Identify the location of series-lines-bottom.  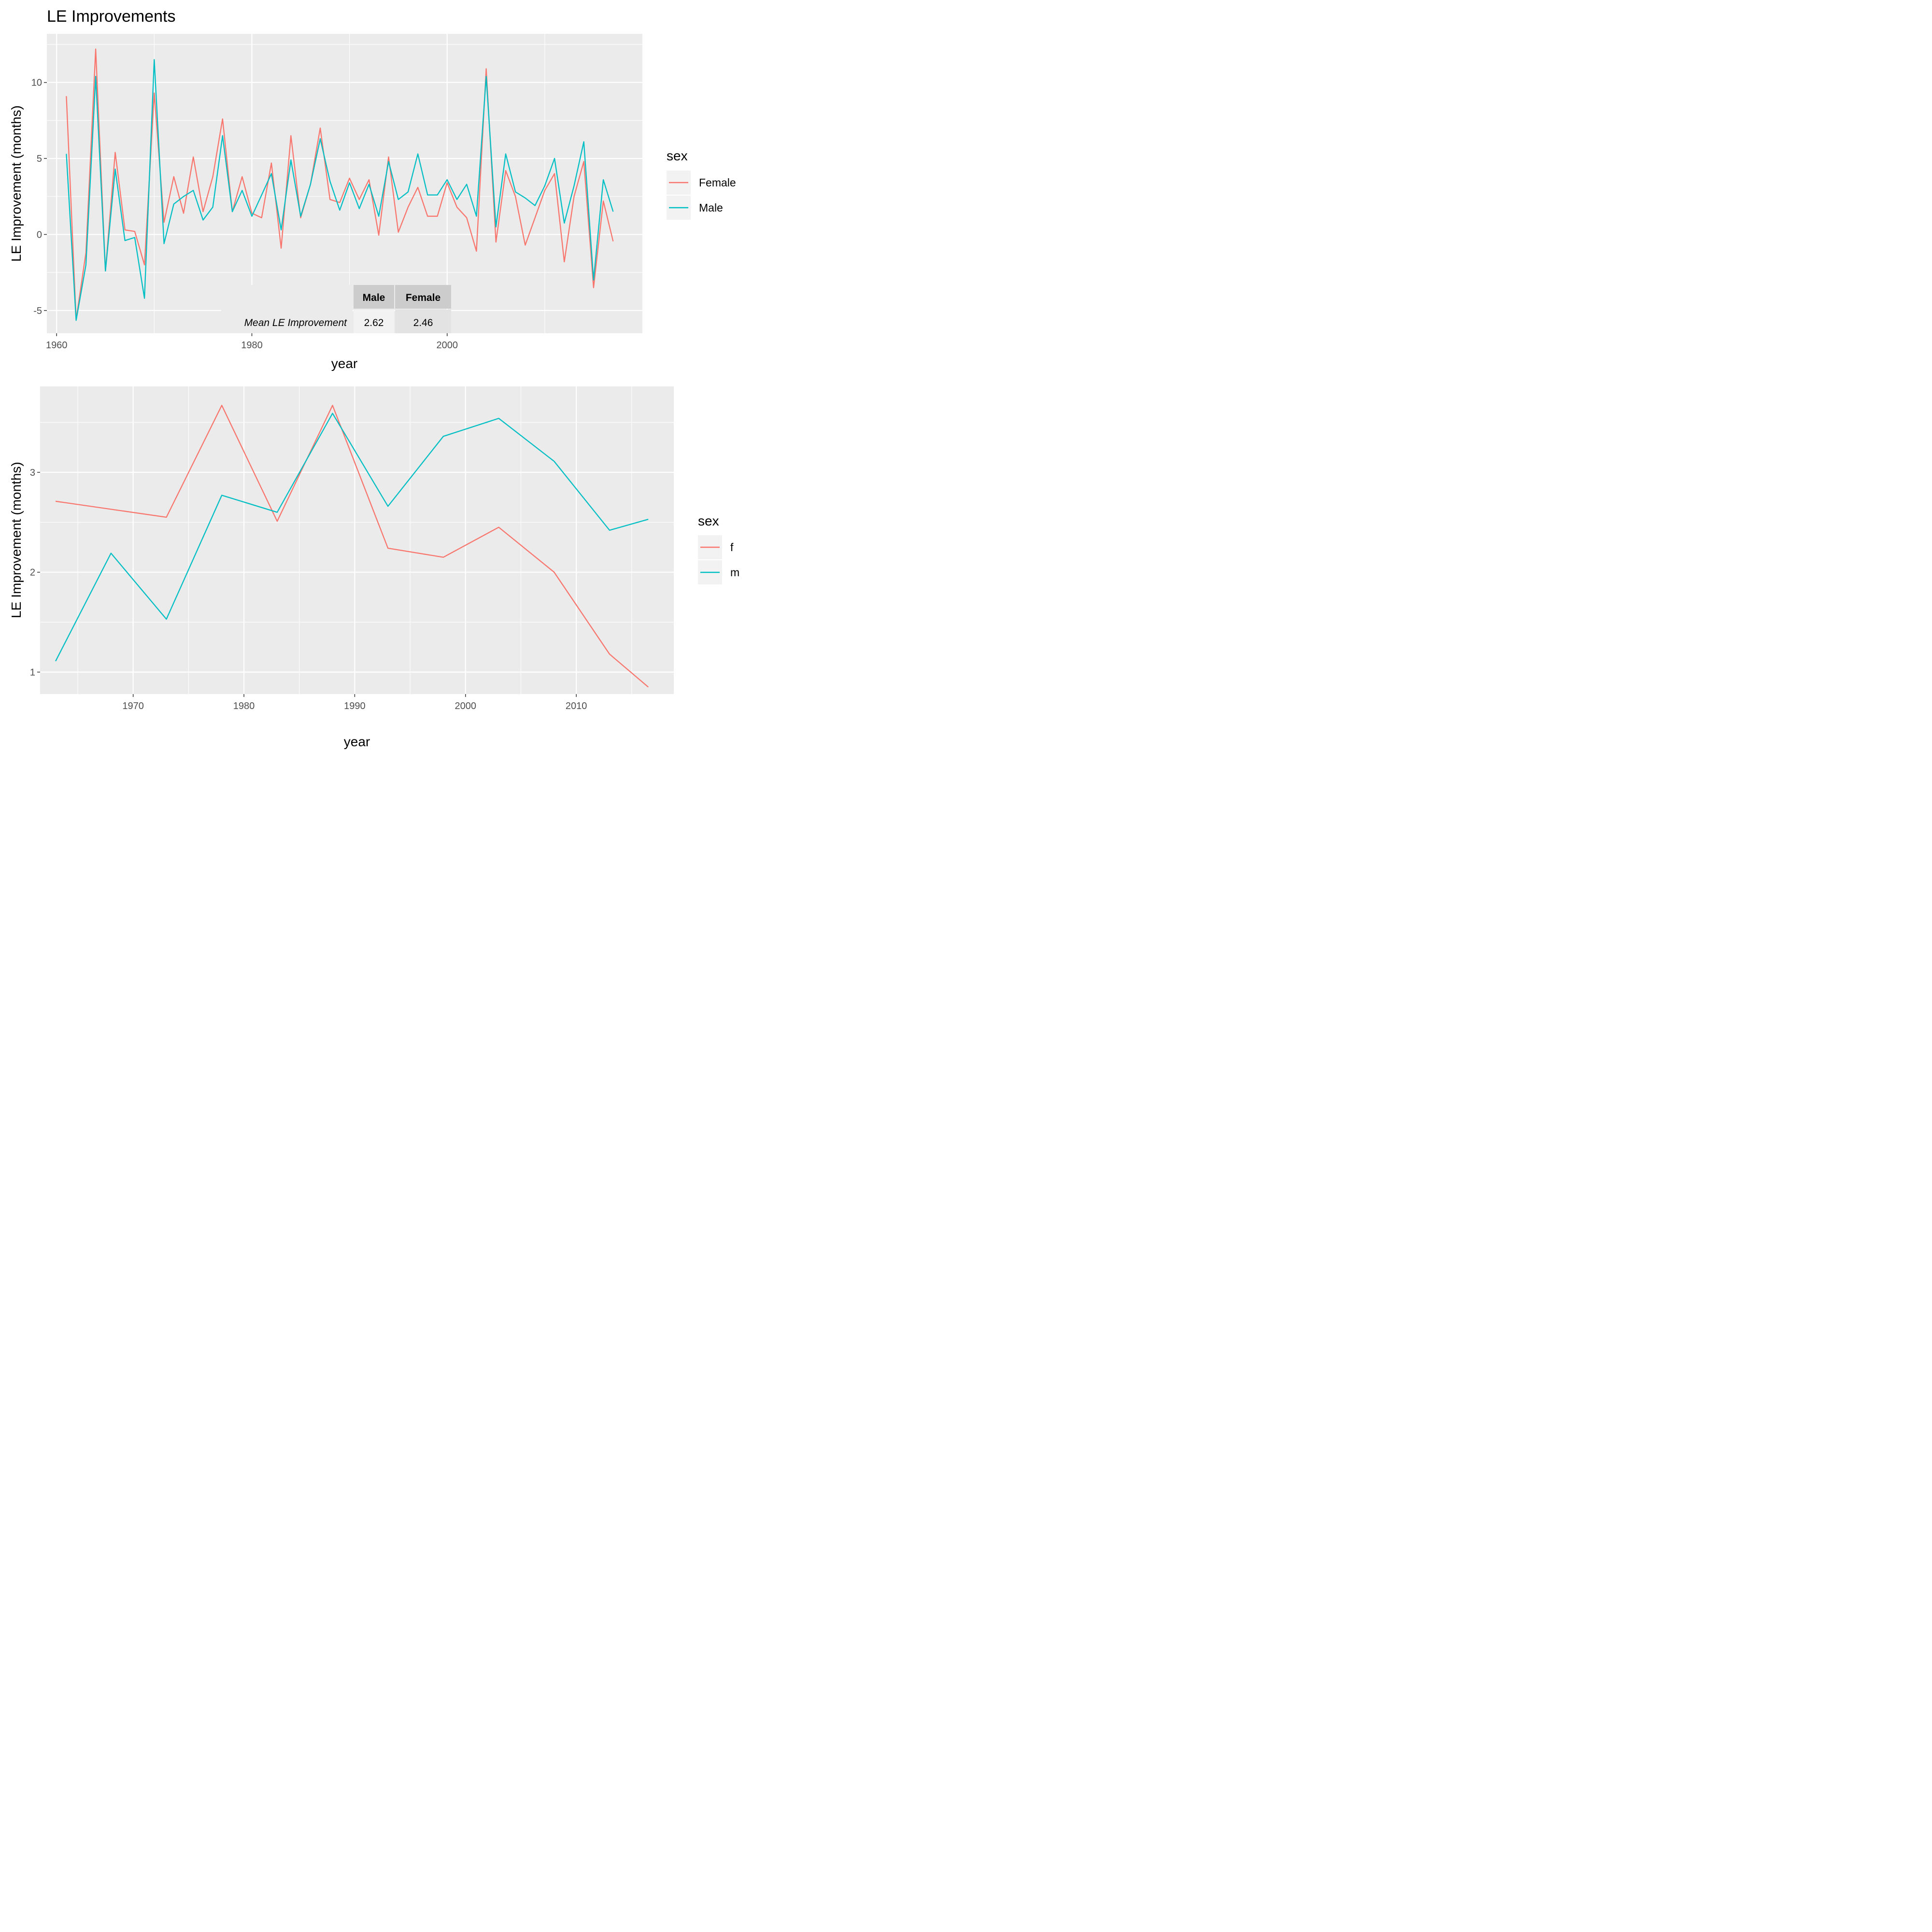
(352, 546).